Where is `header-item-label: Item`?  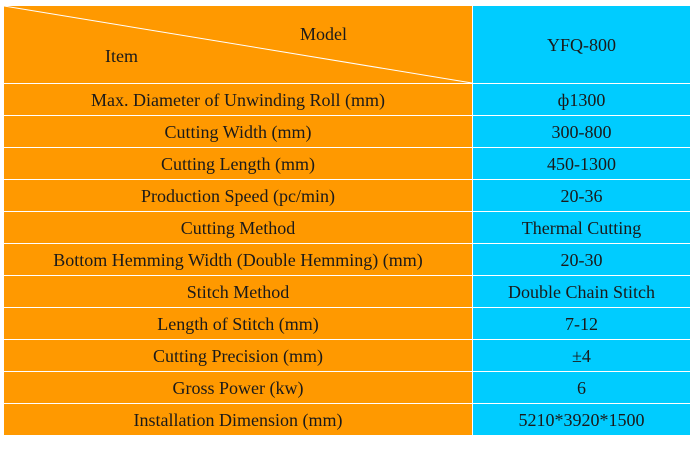 header-item-label: Item is located at coordinates (121, 56).